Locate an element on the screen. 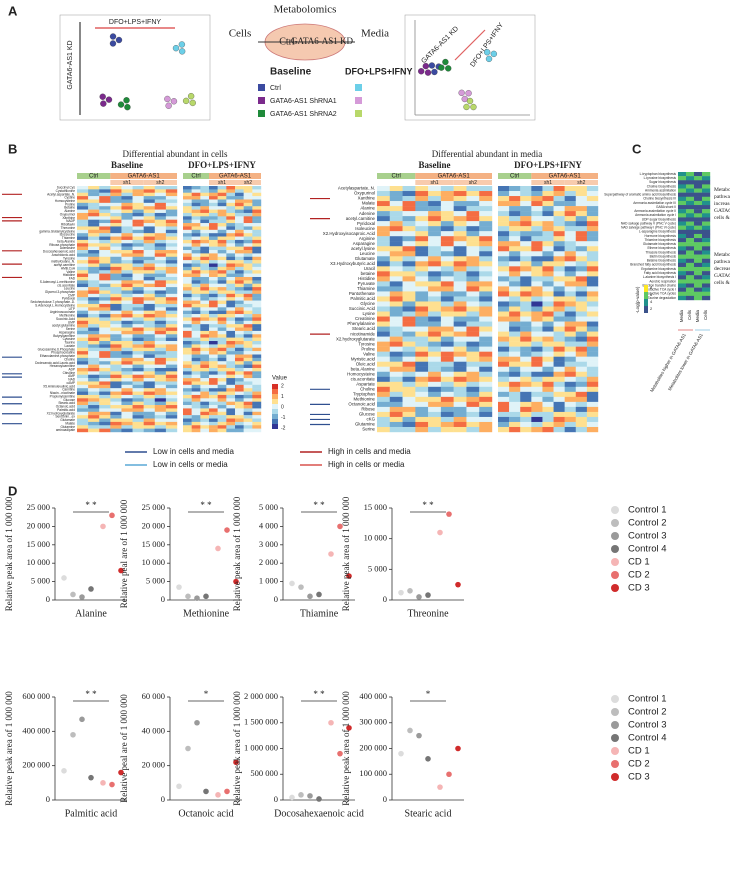  row-label: Electron transfer chains is located at coordinates (660, 285).